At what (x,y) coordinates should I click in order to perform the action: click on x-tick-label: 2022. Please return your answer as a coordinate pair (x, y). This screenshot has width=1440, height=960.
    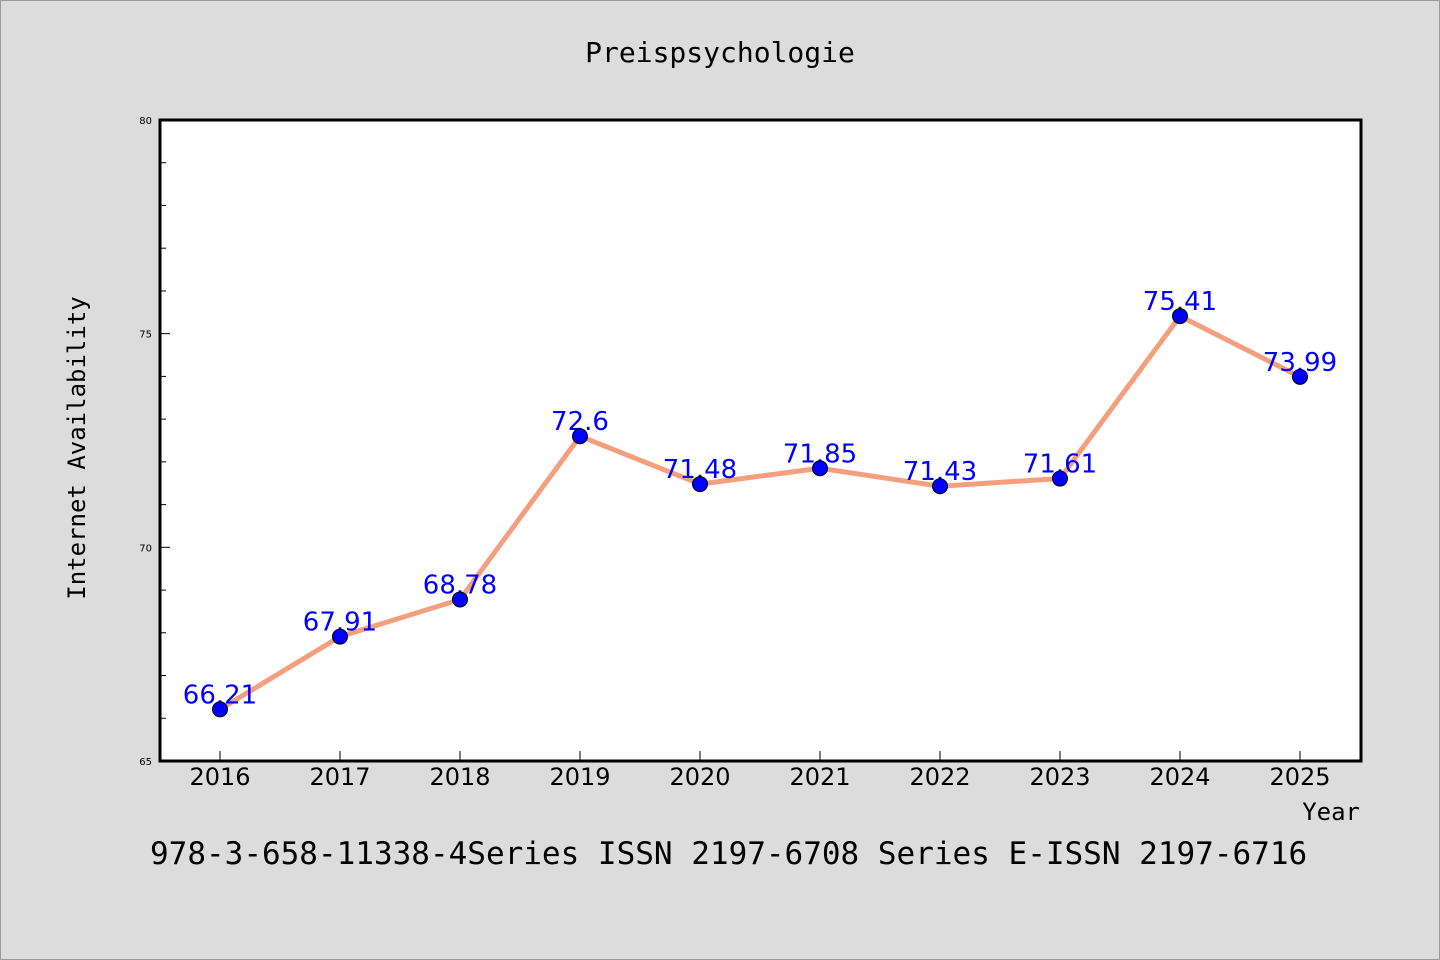
    Looking at the image, I should click on (939, 777).